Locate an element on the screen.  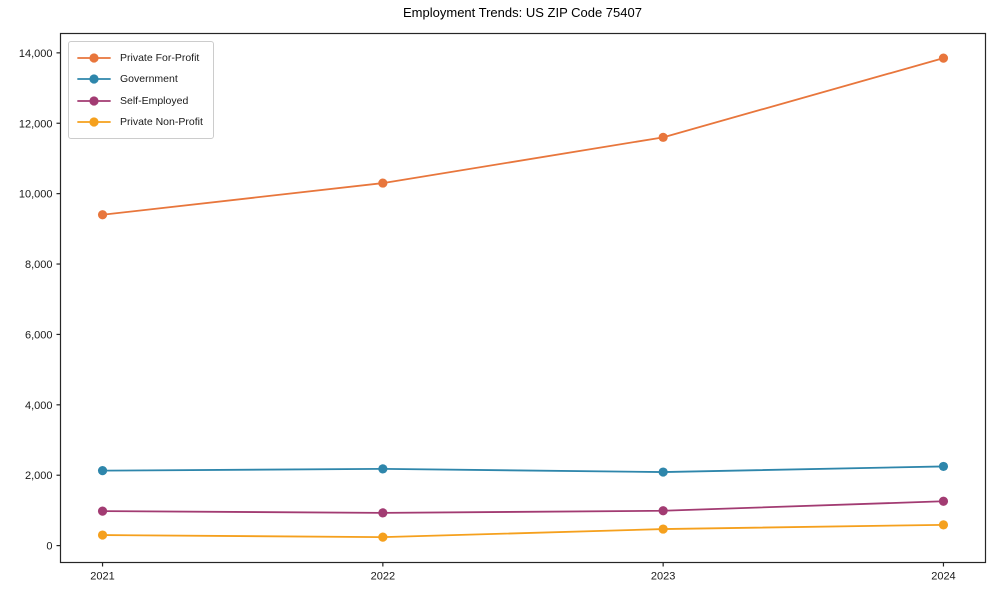
y-tick-label: 2,000 is located at coordinates (39, 476).